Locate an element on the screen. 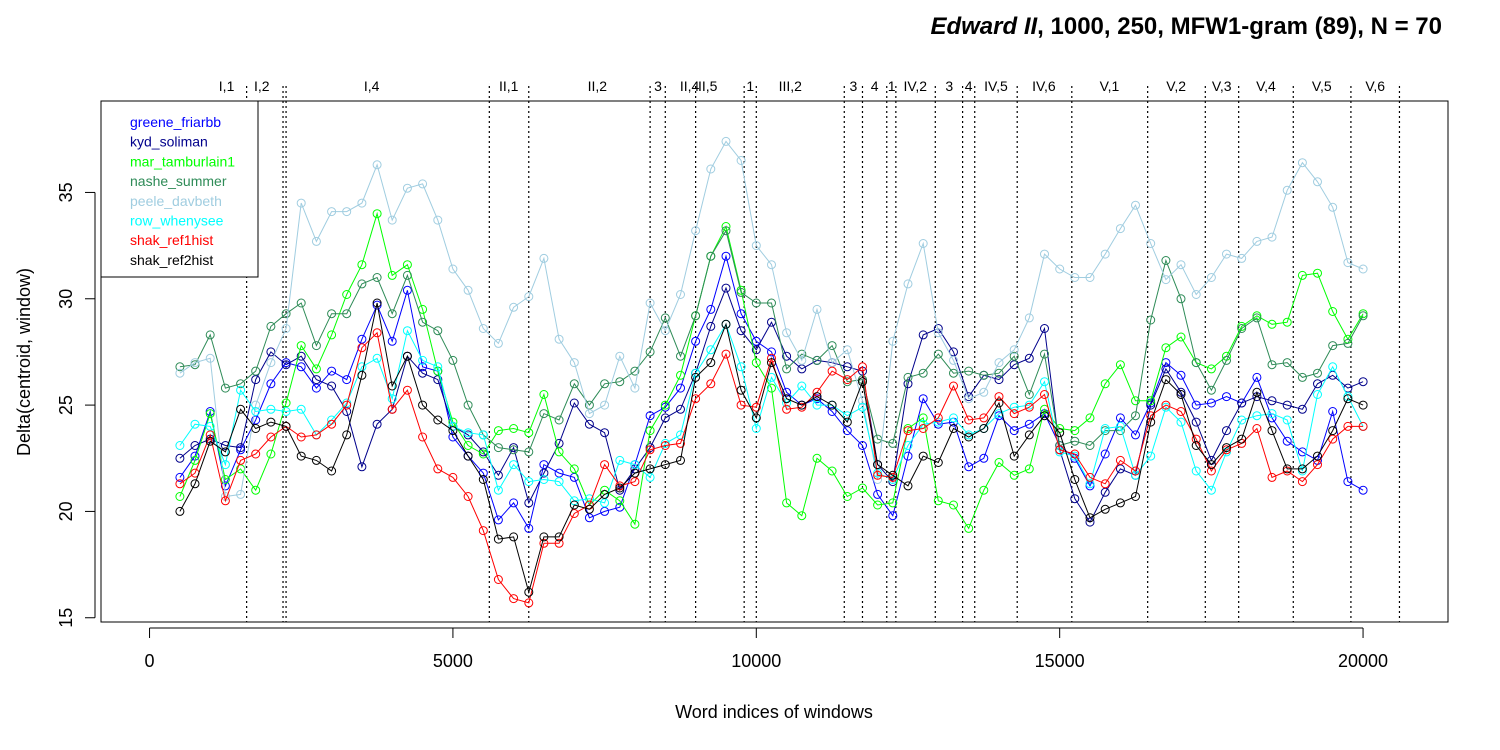 The height and width of the screenshot is (750, 1500). scene-label-24: V,6 is located at coordinates (1375, 86).